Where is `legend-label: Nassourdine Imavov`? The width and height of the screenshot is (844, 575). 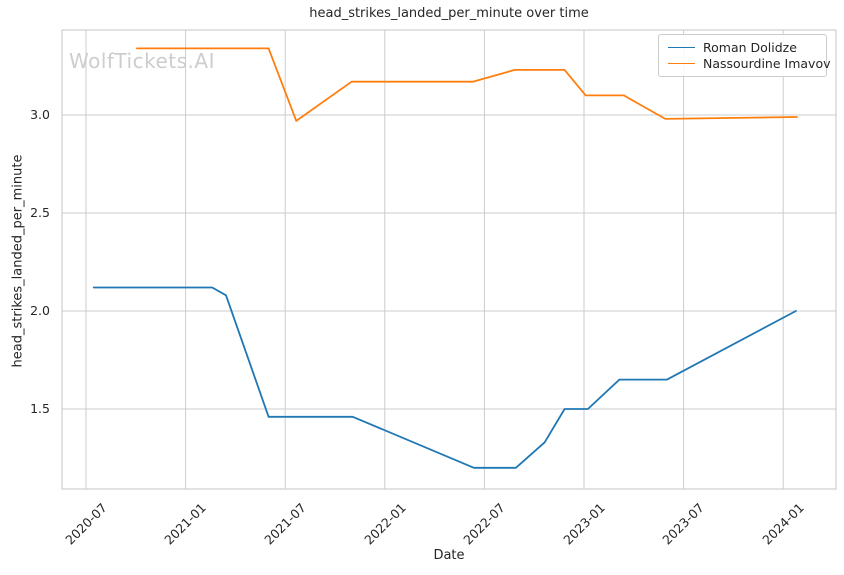
legend-label: Nassourdine Imavov is located at coordinates (767, 64).